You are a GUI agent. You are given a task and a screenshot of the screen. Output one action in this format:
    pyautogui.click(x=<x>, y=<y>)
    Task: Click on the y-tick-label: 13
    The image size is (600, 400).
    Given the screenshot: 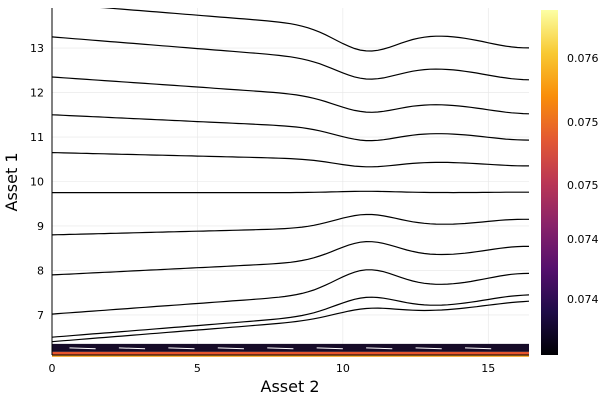 What is the action you would take?
    pyautogui.click(x=37, y=48)
    